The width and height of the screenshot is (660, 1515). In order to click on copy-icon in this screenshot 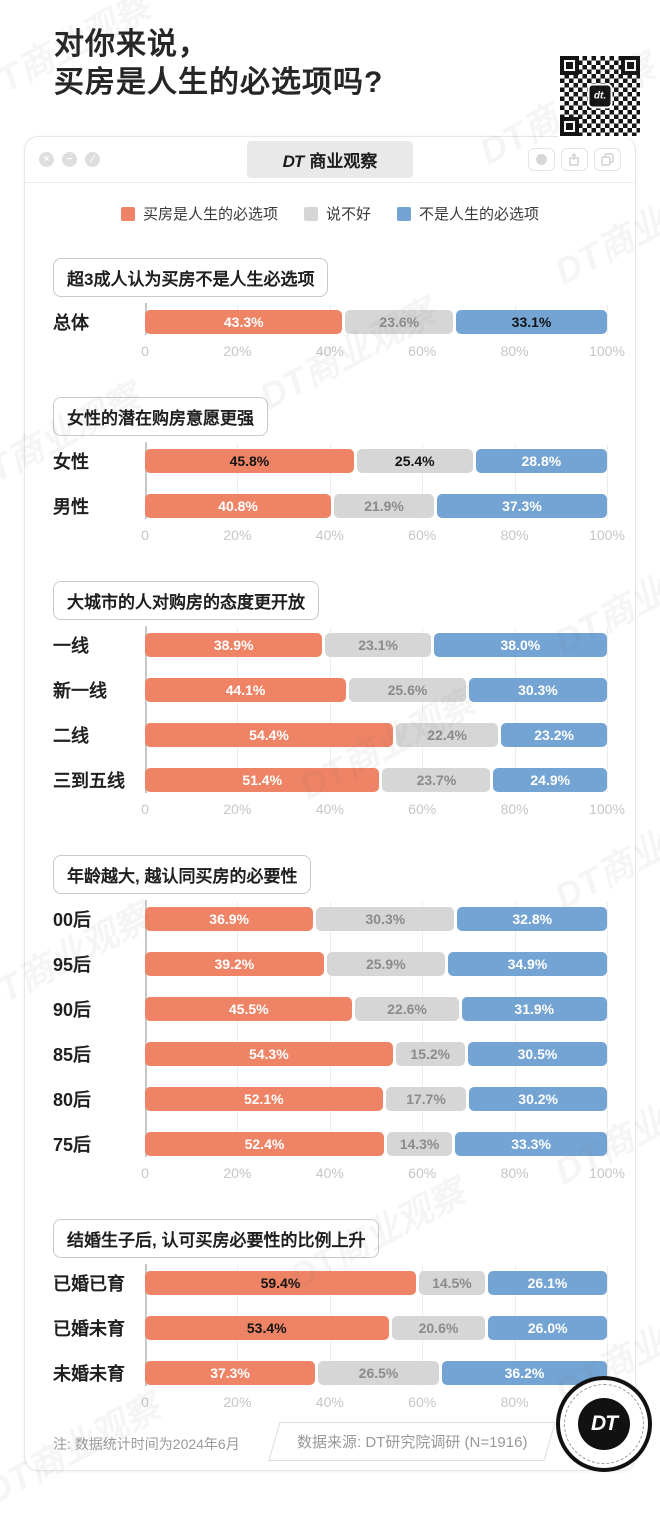, I will do `click(607, 159)`.